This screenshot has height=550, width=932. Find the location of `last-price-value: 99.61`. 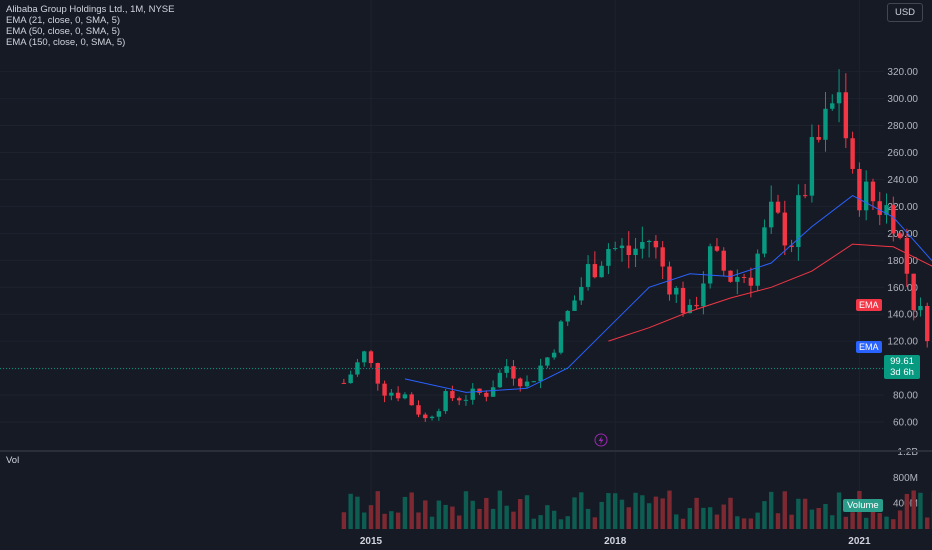

last-price-value: 99.61 is located at coordinates (902, 361).